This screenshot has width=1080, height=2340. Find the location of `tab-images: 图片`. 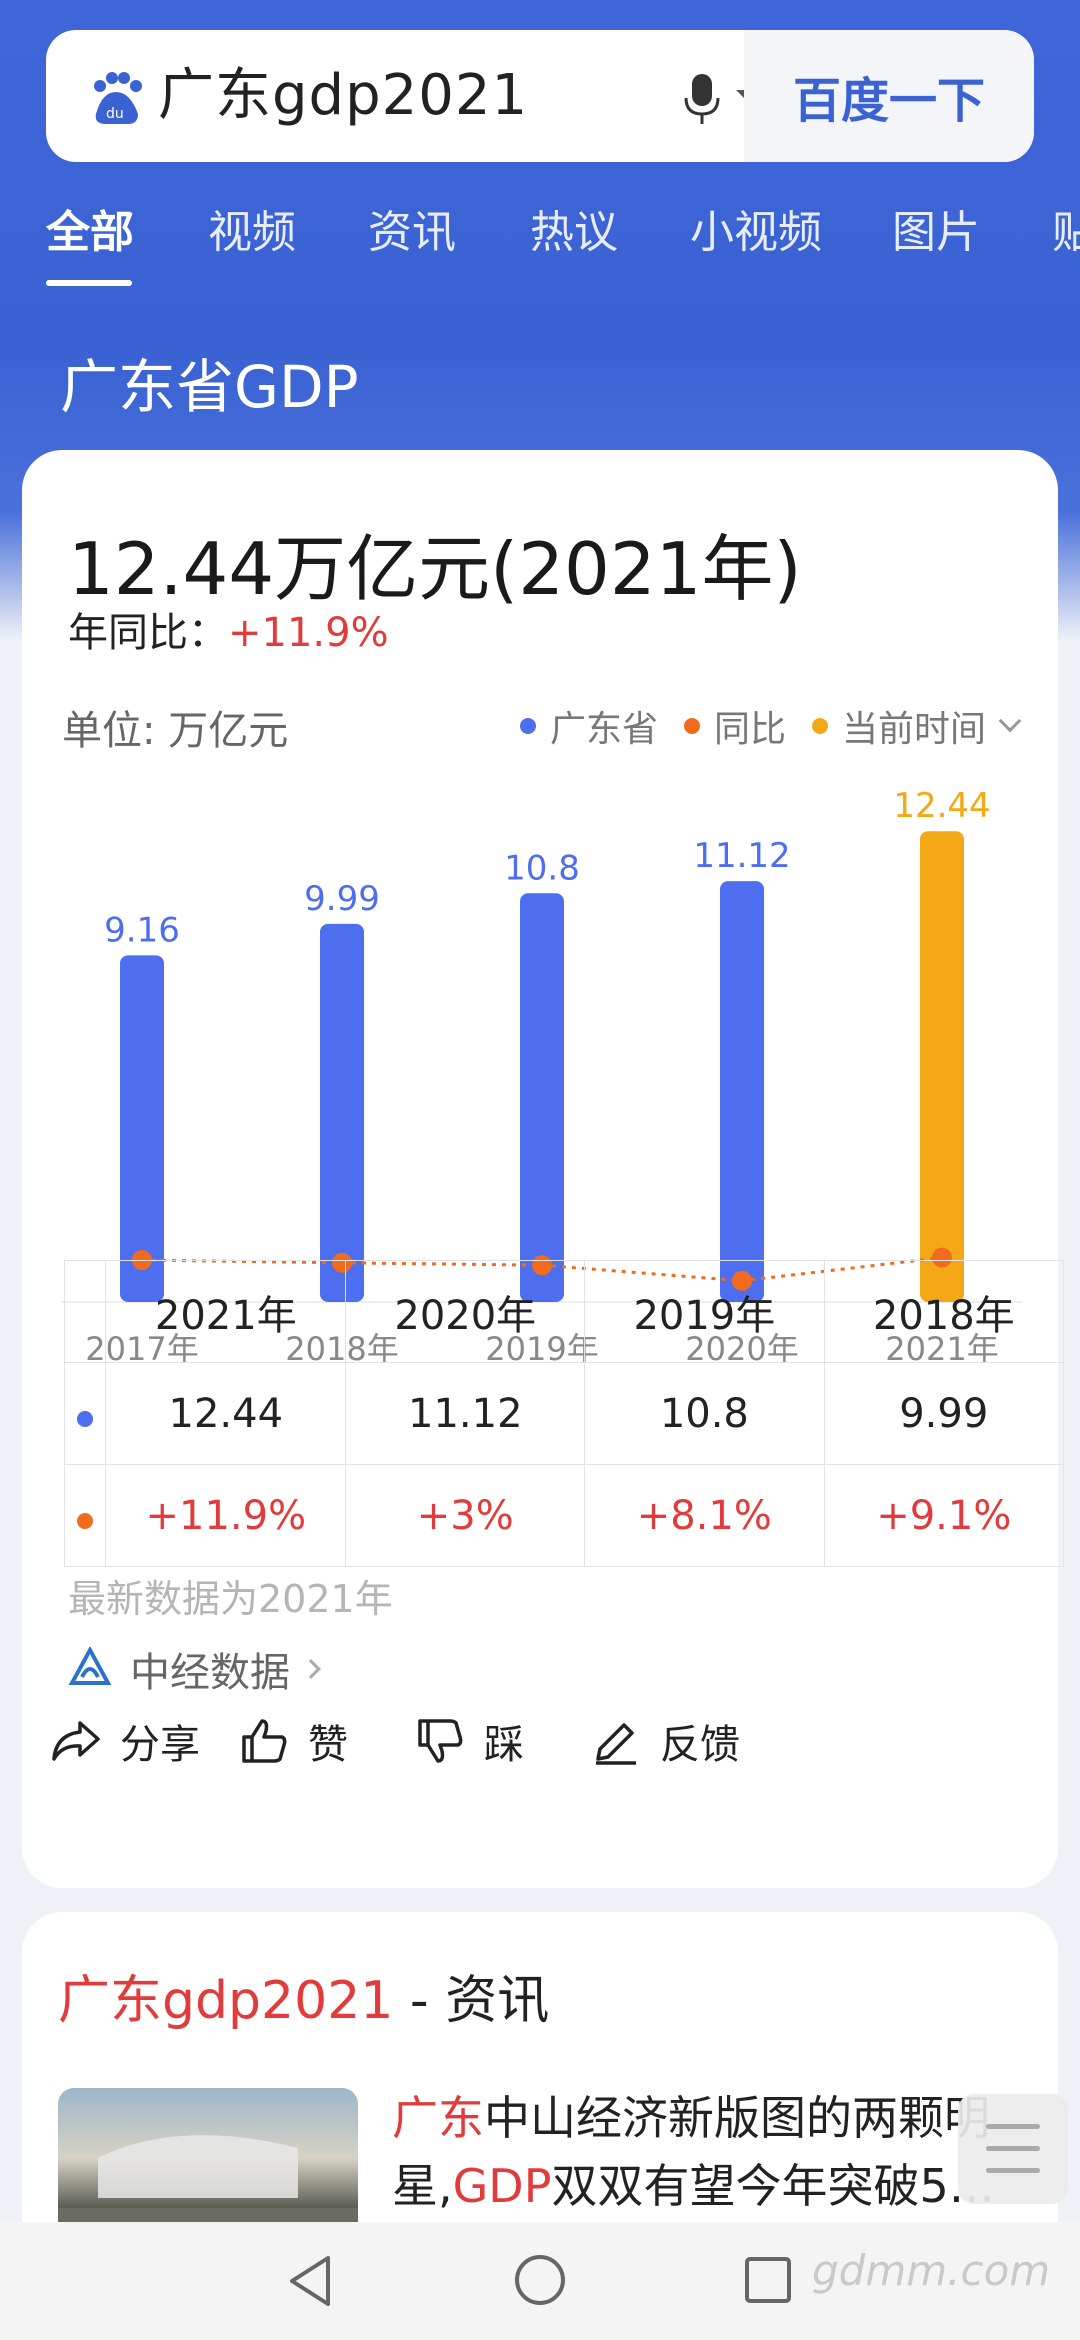

tab-images: 图片 is located at coordinates (936, 232).